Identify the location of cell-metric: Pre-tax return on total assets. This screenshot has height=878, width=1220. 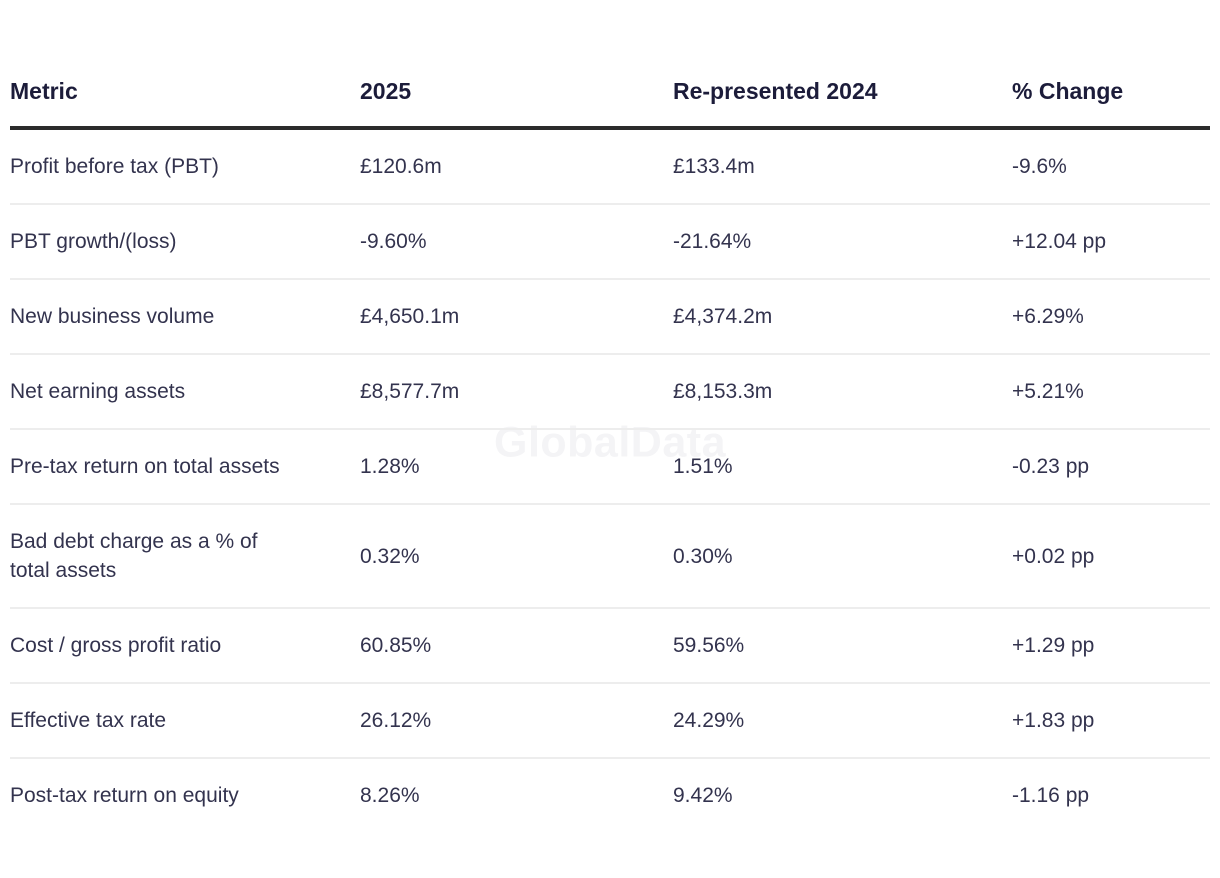
(185, 467).